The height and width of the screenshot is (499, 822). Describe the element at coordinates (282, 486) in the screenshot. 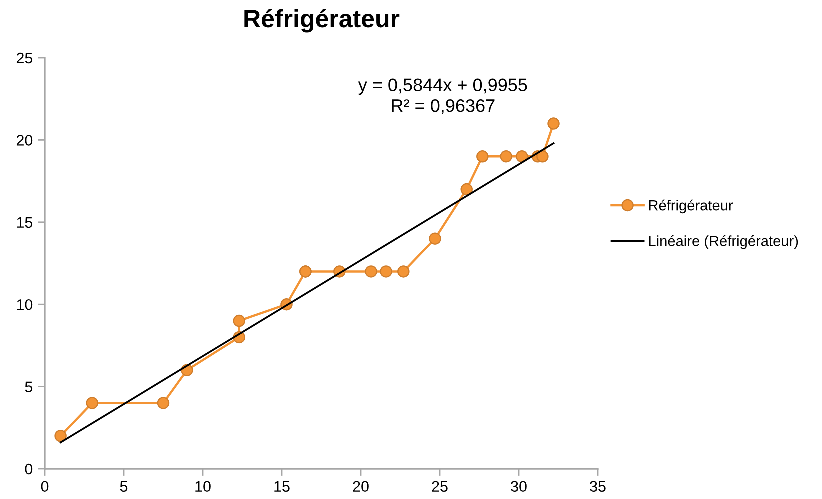

I see `x-tick-label: 15` at that location.